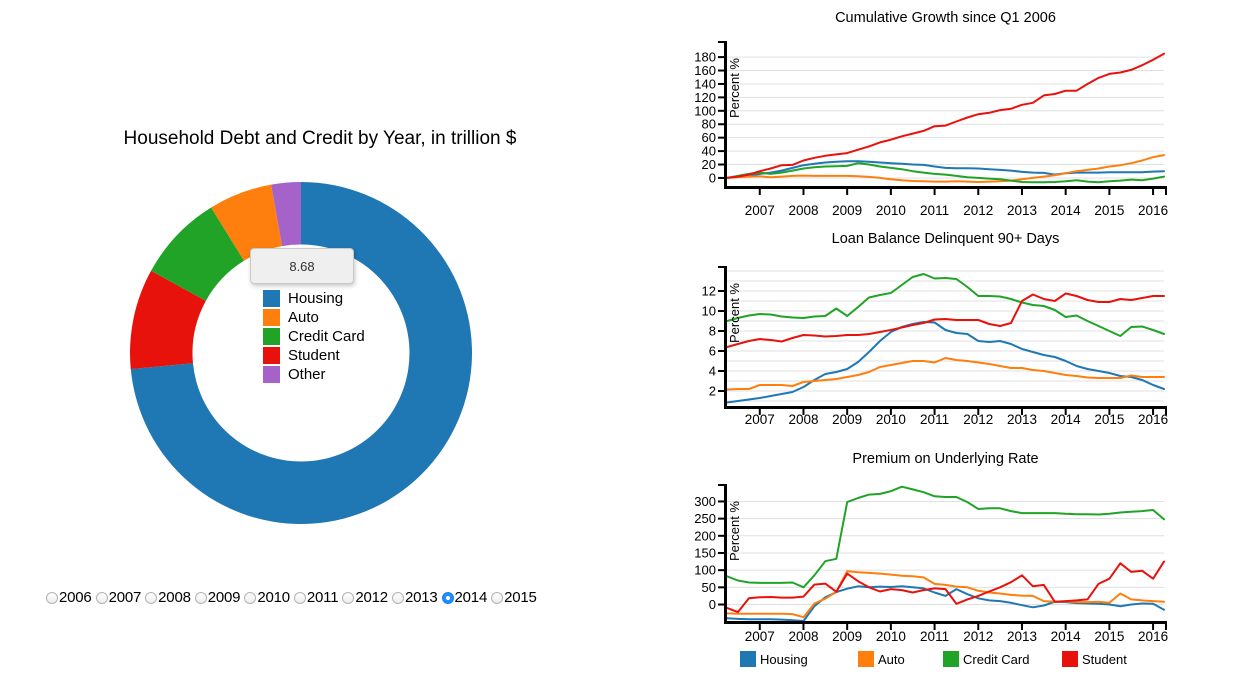 This screenshot has width=1254, height=696. What do you see at coordinates (365, 597) in the screenshot?
I see `year-radio-2012: 2012` at bounding box center [365, 597].